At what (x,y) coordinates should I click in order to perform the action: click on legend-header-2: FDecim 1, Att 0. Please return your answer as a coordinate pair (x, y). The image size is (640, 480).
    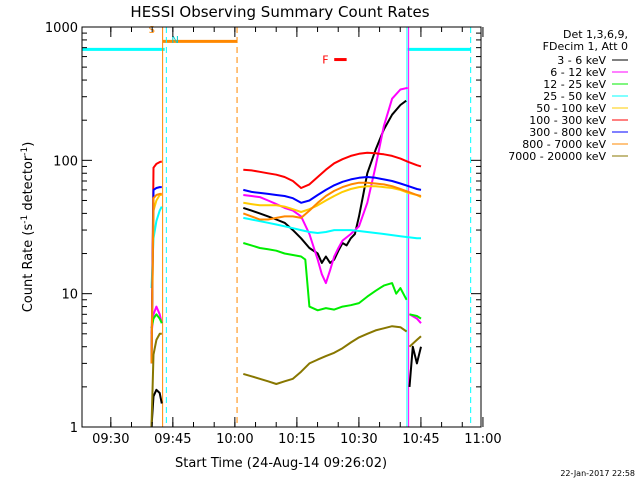
    Looking at the image, I should click on (585, 46).